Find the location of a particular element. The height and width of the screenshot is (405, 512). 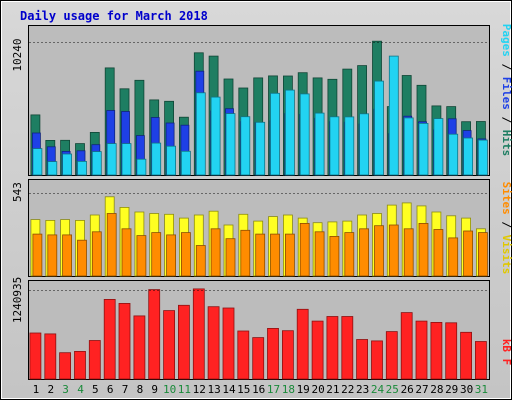

x-tick-day-18: 18 is located at coordinates (288, 389).